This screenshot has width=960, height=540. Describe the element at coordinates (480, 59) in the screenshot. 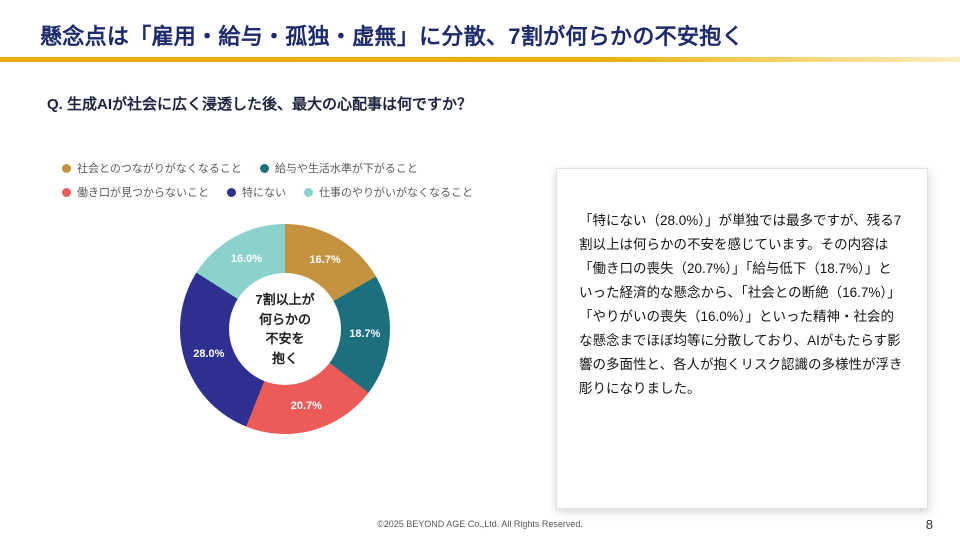

I see `title-accent-bar` at that location.